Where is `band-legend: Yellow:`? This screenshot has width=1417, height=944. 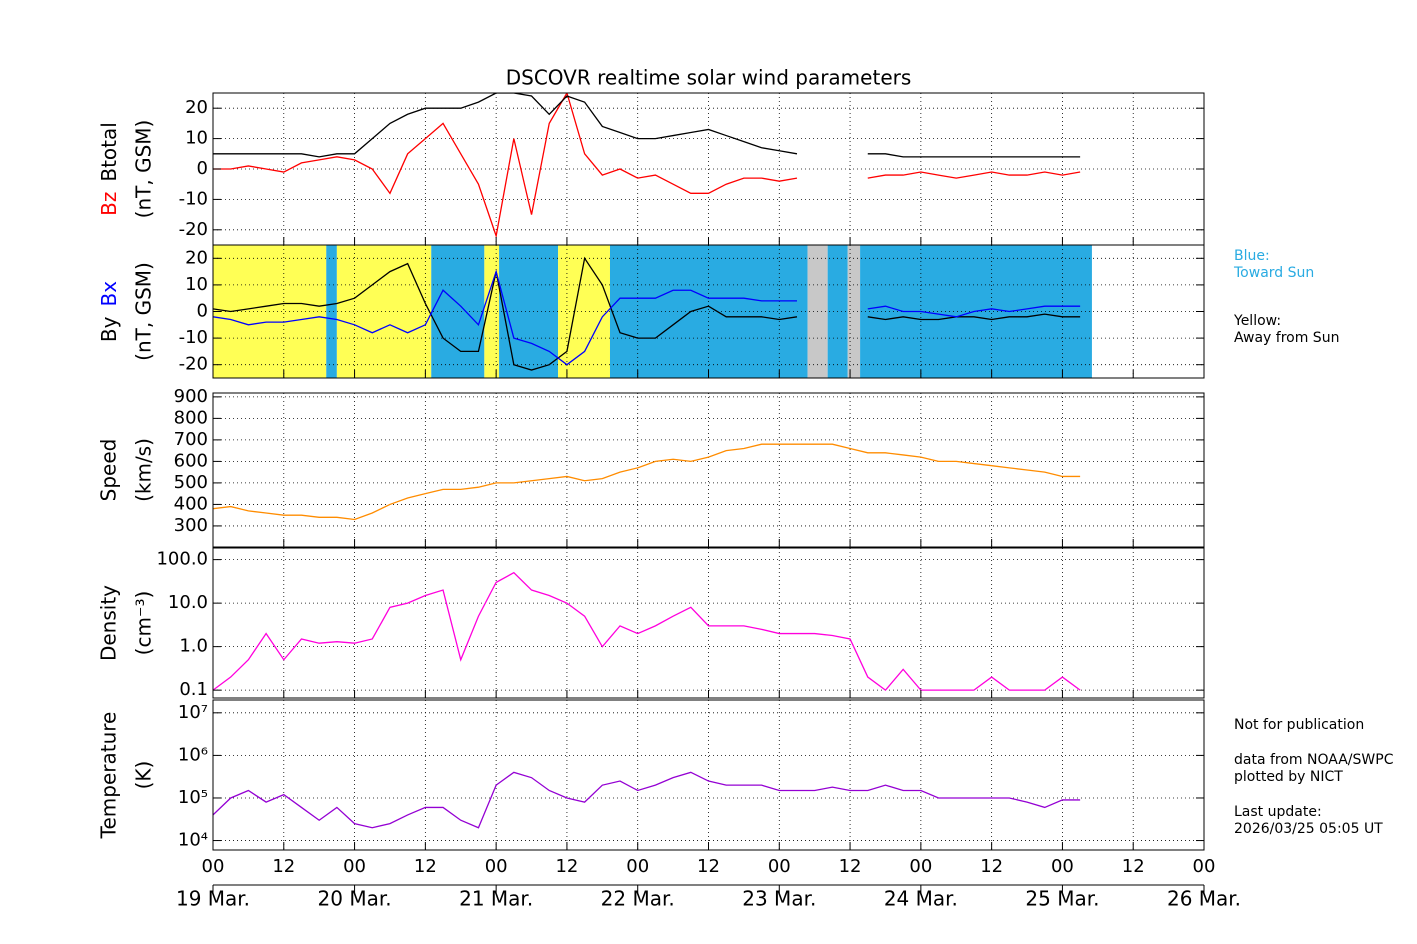 band-legend: Yellow: is located at coordinates (1257, 321).